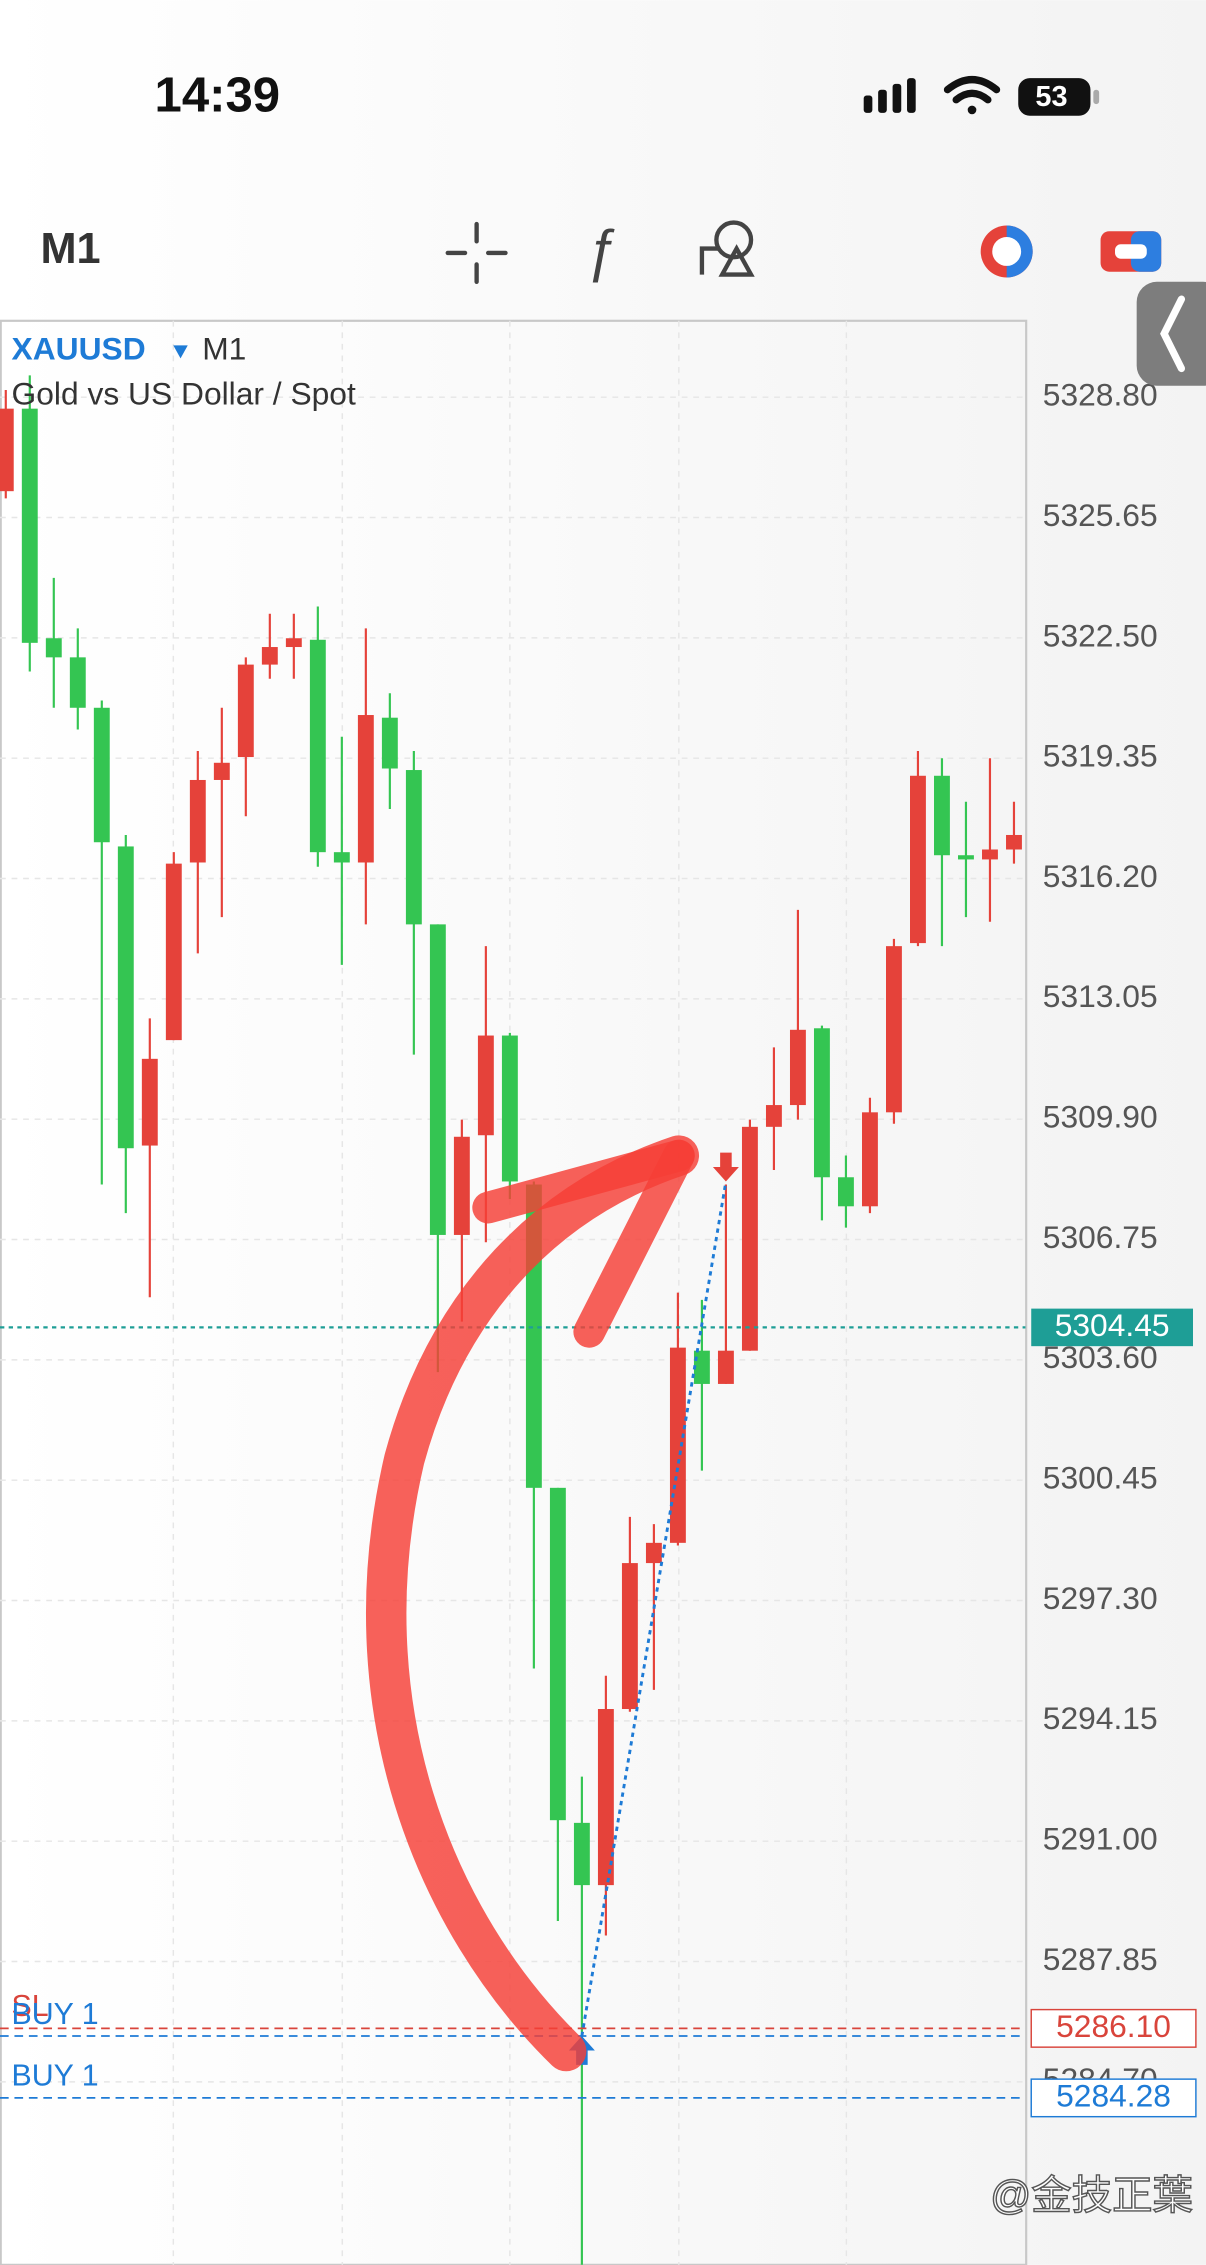  I want to click on order-level-label: 5286.10, so click(1113, 2026).